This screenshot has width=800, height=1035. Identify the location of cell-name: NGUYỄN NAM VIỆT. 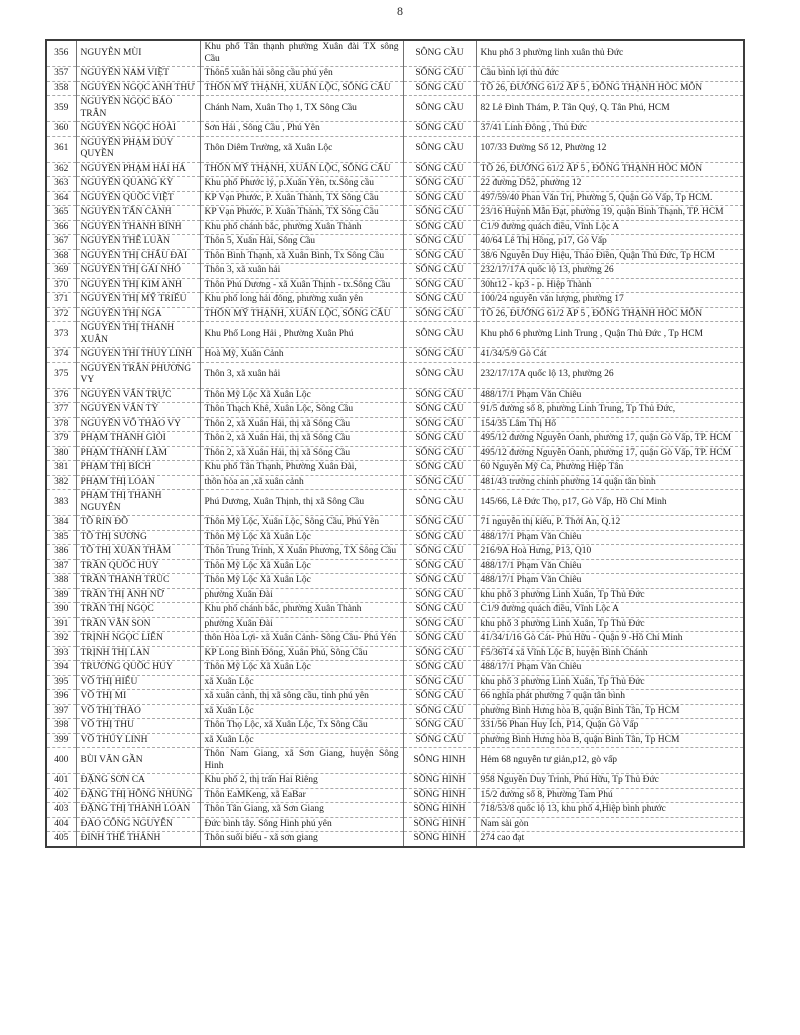
(138, 74).